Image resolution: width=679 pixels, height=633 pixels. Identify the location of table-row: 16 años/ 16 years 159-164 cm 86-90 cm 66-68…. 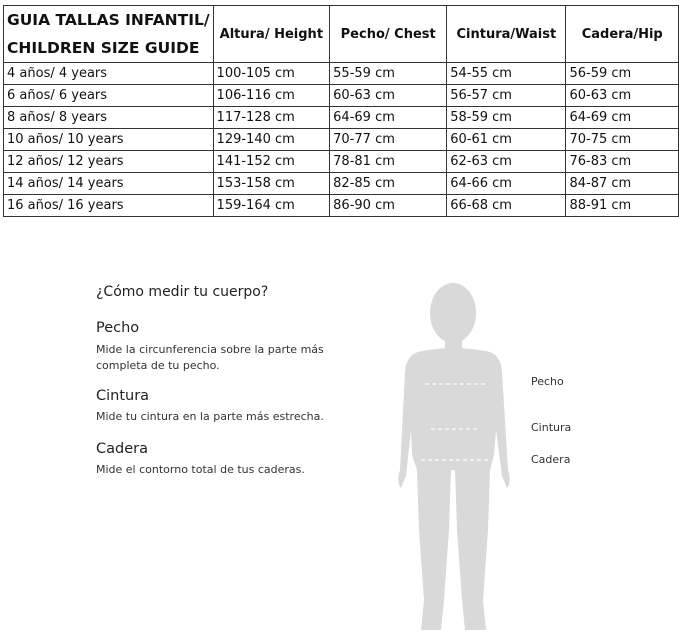
(341, 205).